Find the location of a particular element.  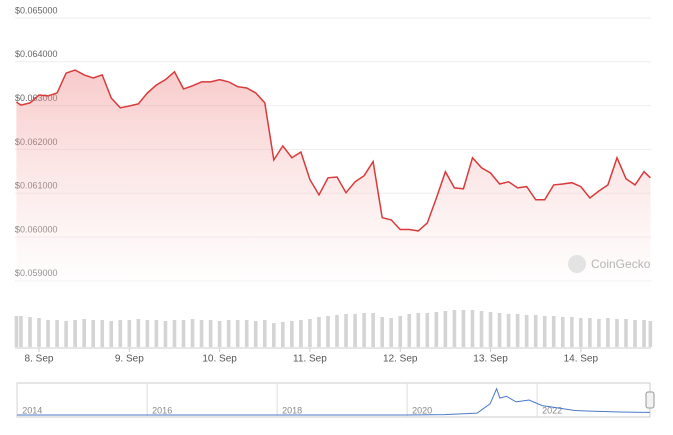

x-tick-label: 9. Sep is located at coordinates (129, 359).